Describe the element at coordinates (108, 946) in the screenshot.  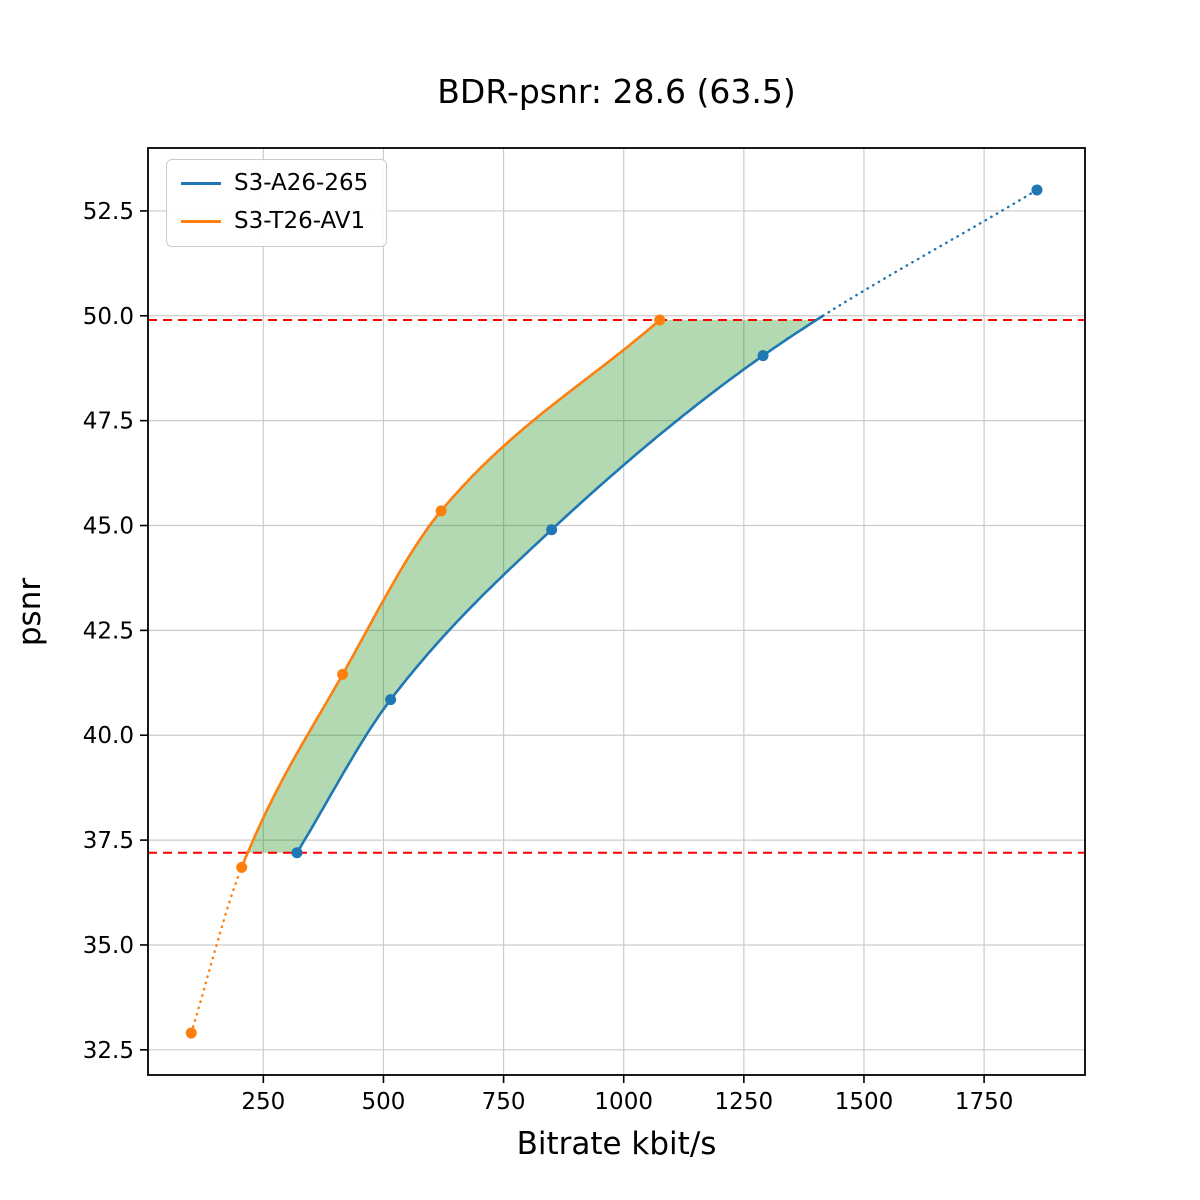
I see `y-tick-label: 35.0` at that location.